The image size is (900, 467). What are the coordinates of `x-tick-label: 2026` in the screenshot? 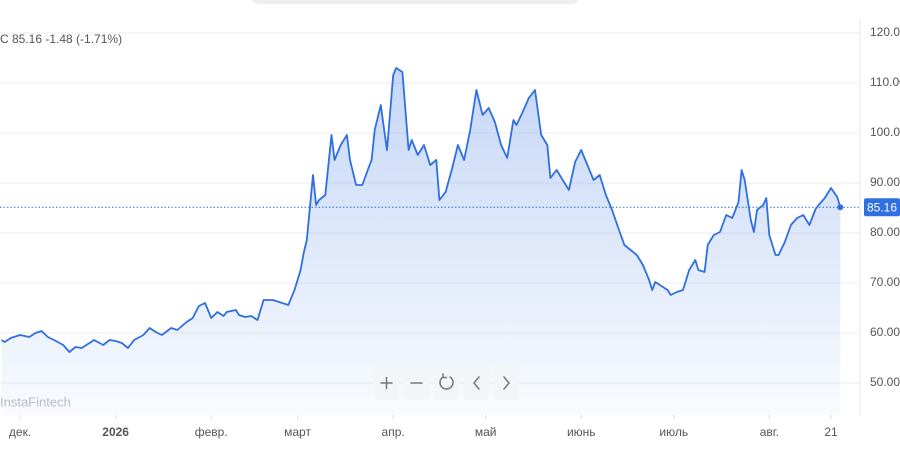 It's located at (115, 432).